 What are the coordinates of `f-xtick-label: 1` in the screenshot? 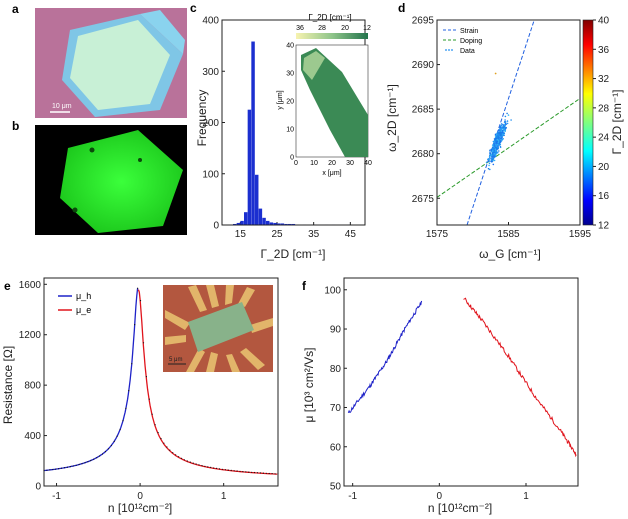 It's located at (526, 496).